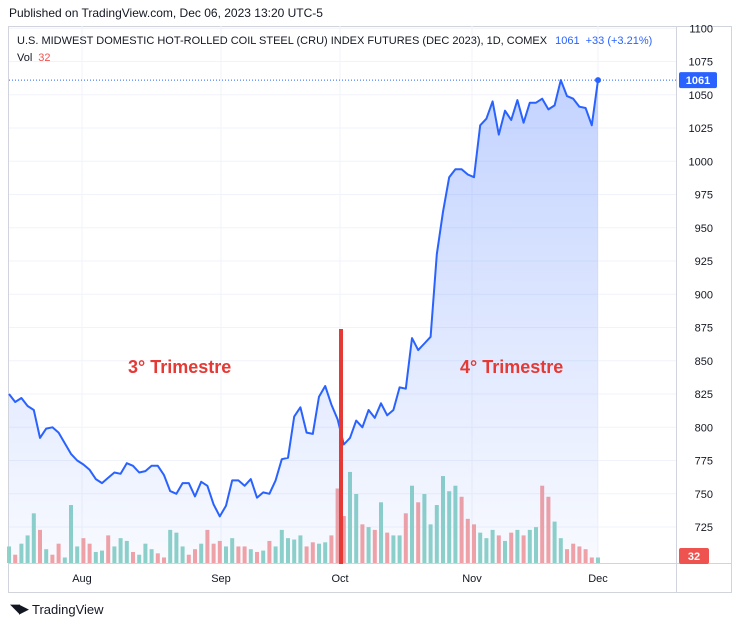 This screenshot has width=742, height=627. What do you see at coordinates (19, 608) in the screenshot?
I see `tradingview-logo-icon: ◥▶` at bounding box center [19, 608].